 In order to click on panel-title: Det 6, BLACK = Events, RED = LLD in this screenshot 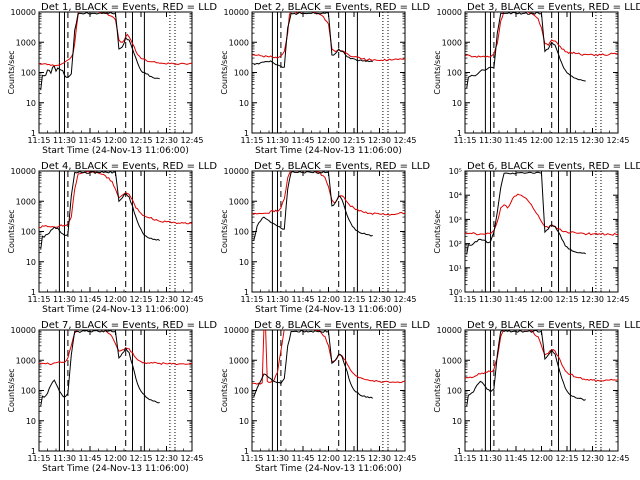, I will do `click(553, 166)`.